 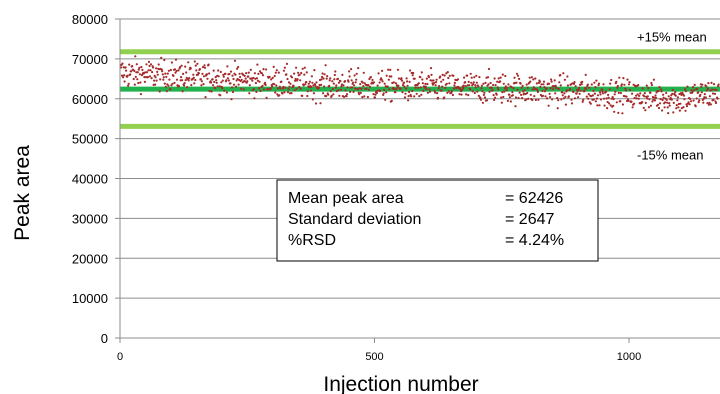 What do you see at coordinates (120, 357) in the screenshot?
I see `x-tick-label: 0` at bounding box center [120, 357].